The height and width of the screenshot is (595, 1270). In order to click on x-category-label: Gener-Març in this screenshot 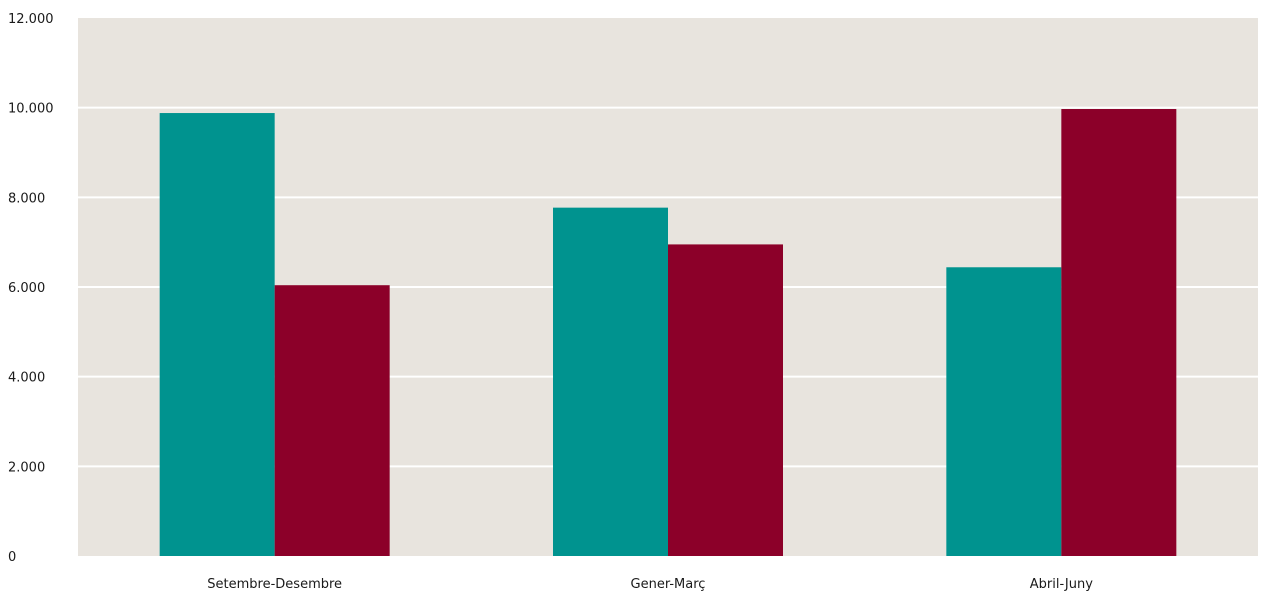, I will do `click(668, 584)`.